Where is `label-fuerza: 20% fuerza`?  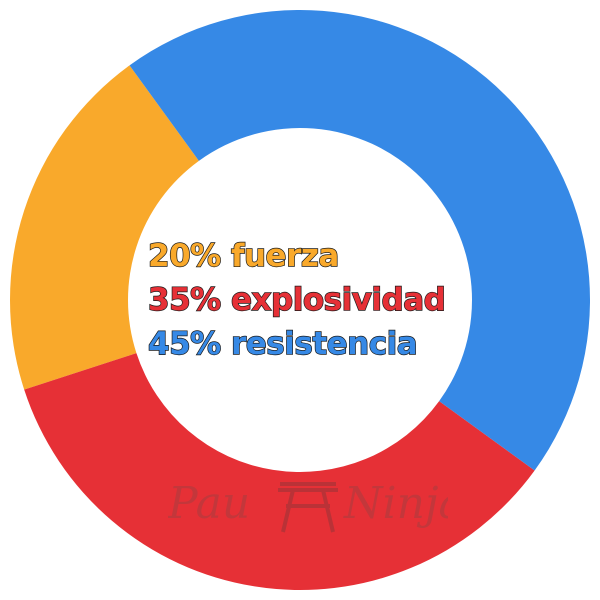 label-fuerza: 20% fuerza is located at coordinates (243, 255).